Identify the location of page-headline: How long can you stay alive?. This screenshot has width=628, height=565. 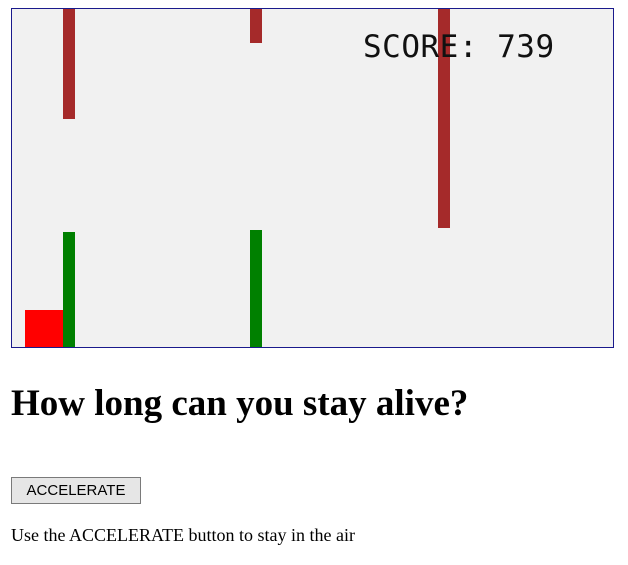
(240, 403).